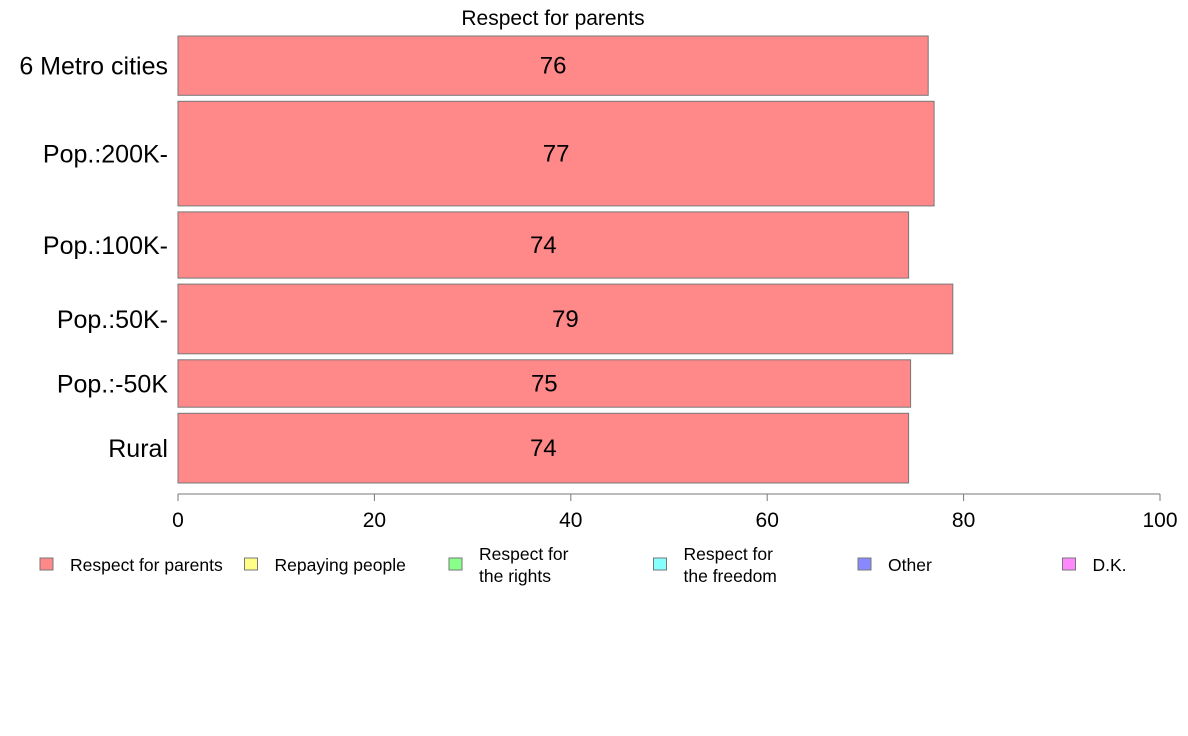 The image size is (1188, 736). Describe the element at coordinates (570, 520) in the screenshot. I see `x-tick-label: 40` at that location.